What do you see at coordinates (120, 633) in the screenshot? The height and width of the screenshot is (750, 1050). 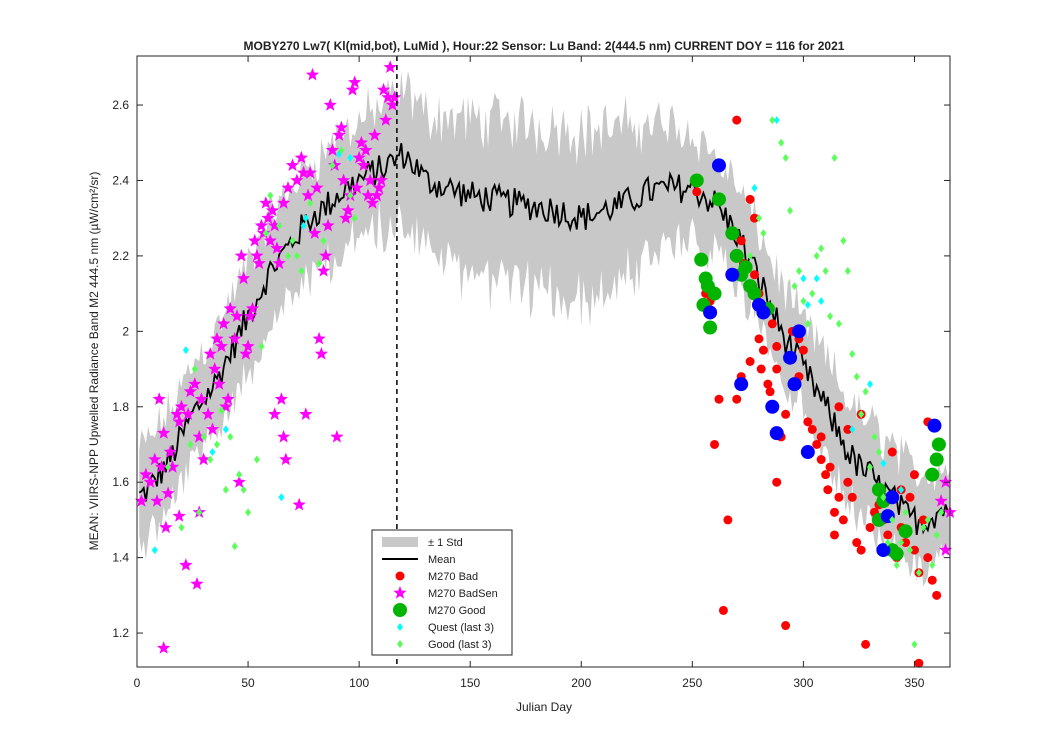 I see `y-tick-label: 1.2` at bounding box center [120, 633].